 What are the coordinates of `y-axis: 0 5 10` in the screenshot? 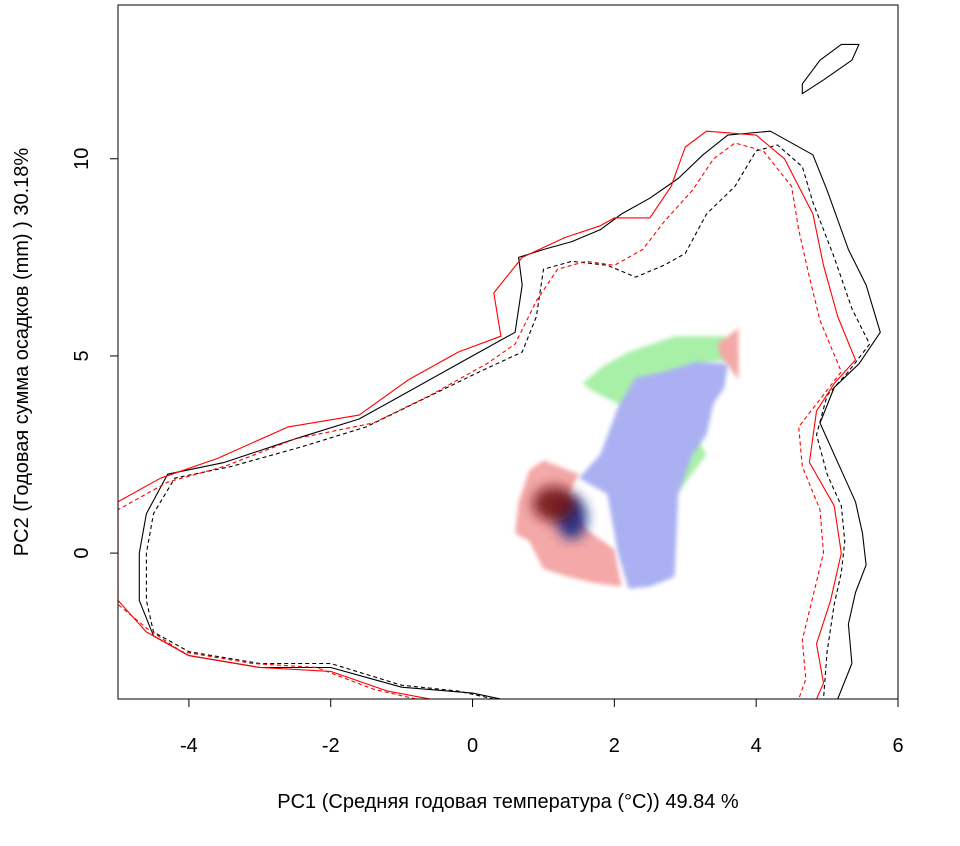 It's located at (94, 353).